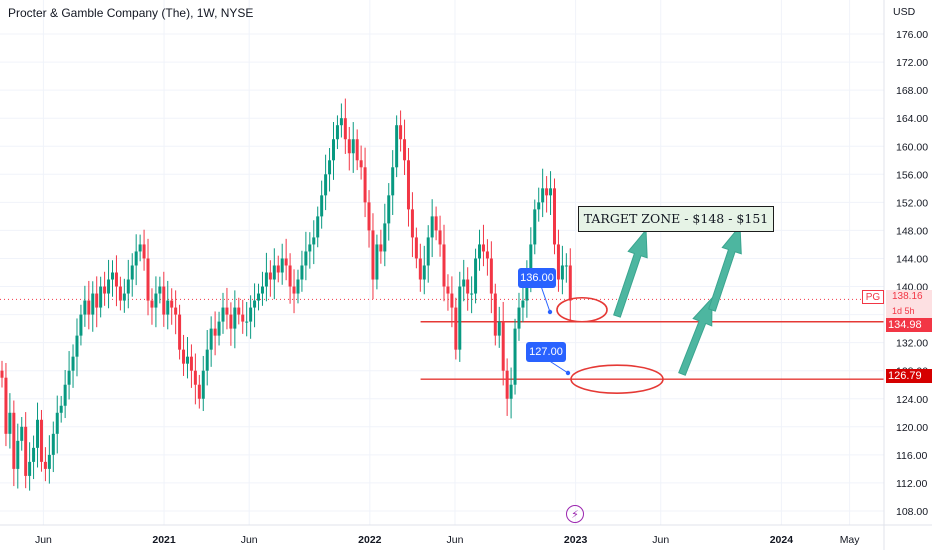 The height and width of the screenshot is (550, 932). What do you see at coordinates (575, 514) in the screenshot?
I see `lightning-icon: ⚡` at bounding box center [575, 514].